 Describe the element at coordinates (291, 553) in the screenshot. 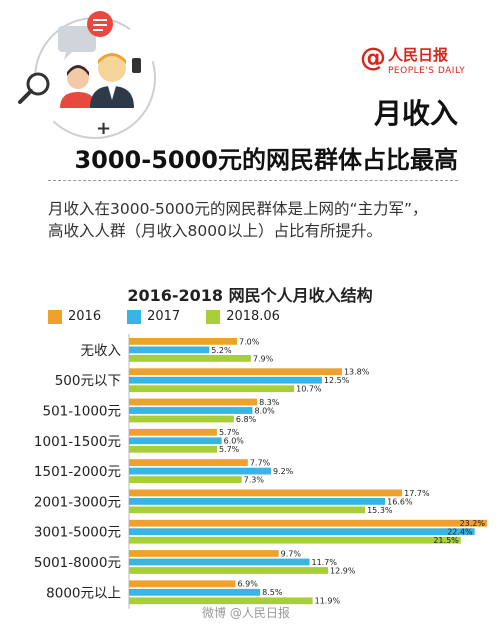

I see `value-label: 9.7%` at that location.